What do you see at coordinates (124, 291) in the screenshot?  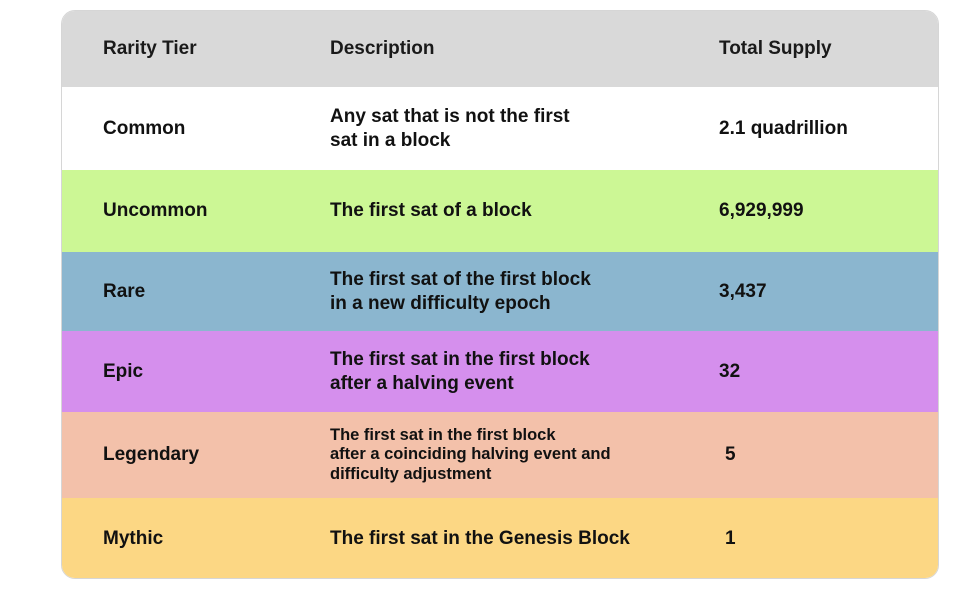 I see `tier-cell: Rare` at bounding box center [124, 291].